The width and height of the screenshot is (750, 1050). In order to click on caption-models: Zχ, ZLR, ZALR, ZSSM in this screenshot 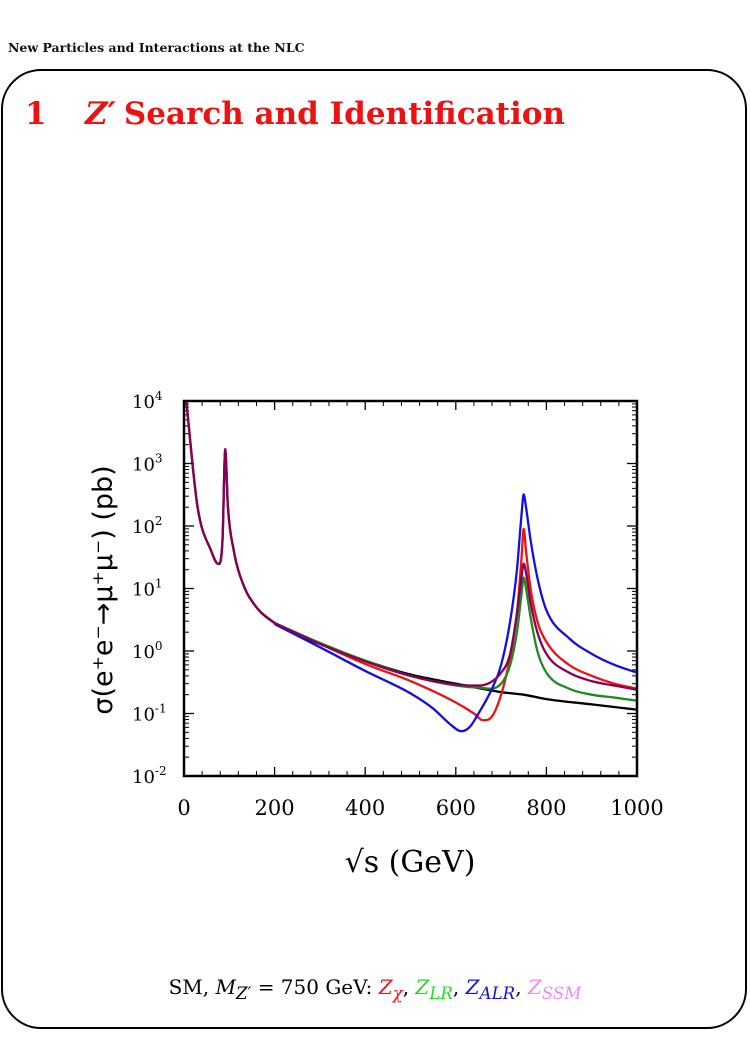, I will do `click(480, 989)`.